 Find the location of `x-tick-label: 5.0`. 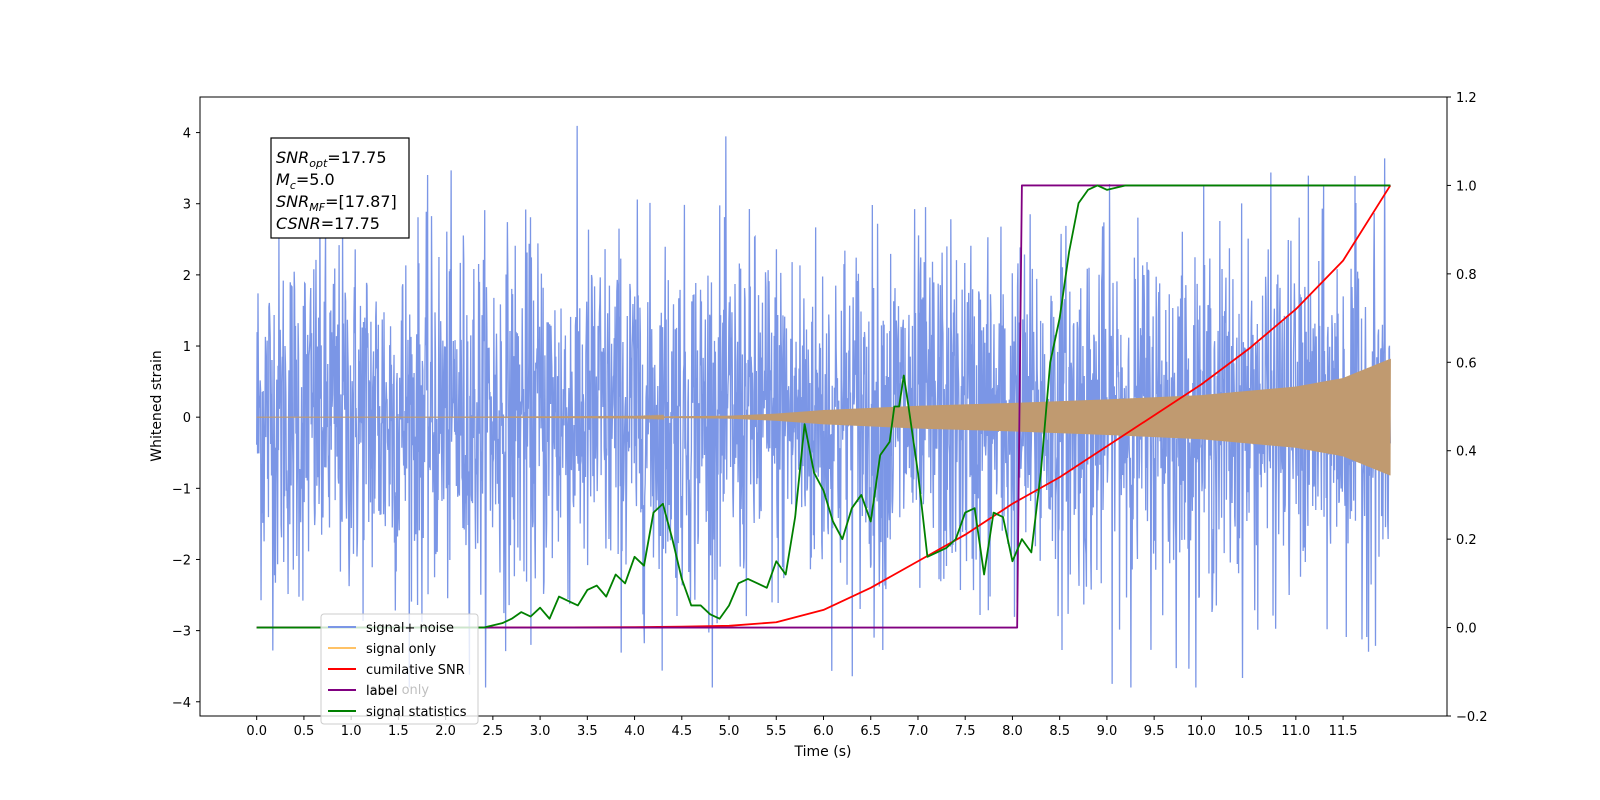

x-tick-label: 5.0 is located at coordinates (729, 731).